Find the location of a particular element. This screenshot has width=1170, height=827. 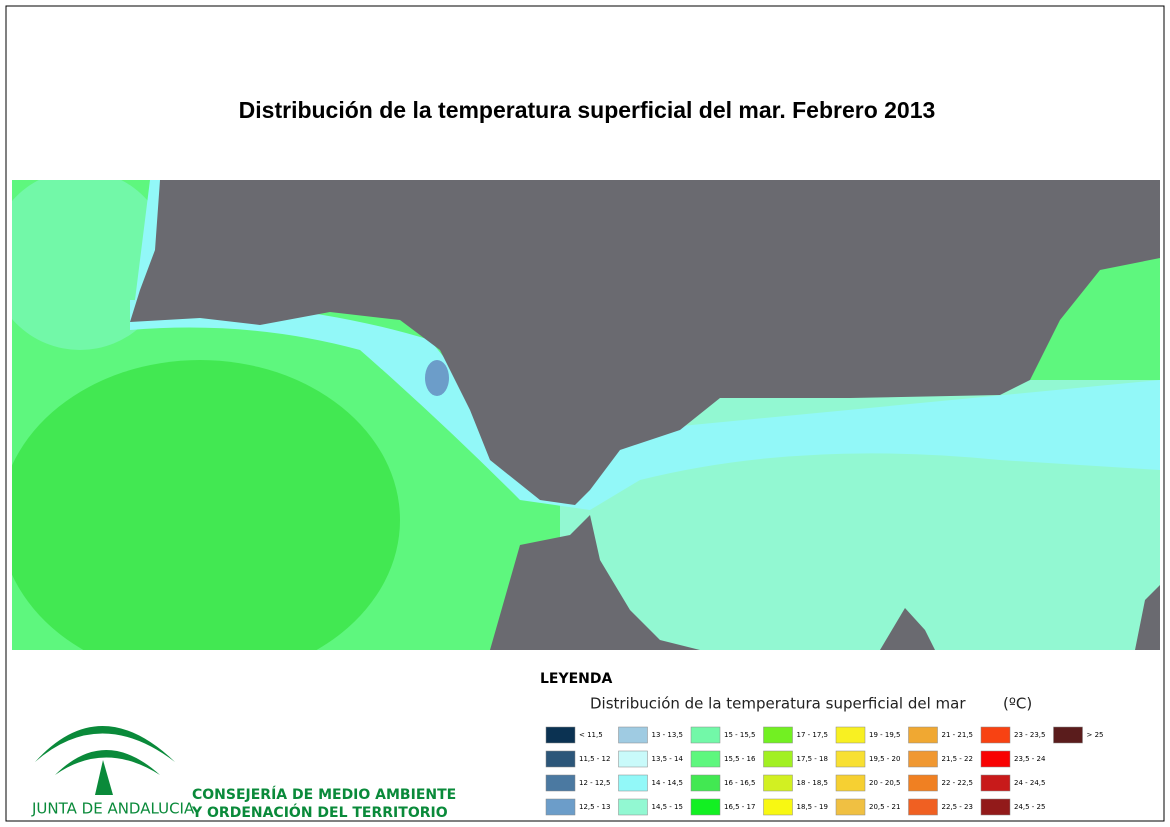

legend-label: 19,5 - 20 is located at coordinates (884, 759).